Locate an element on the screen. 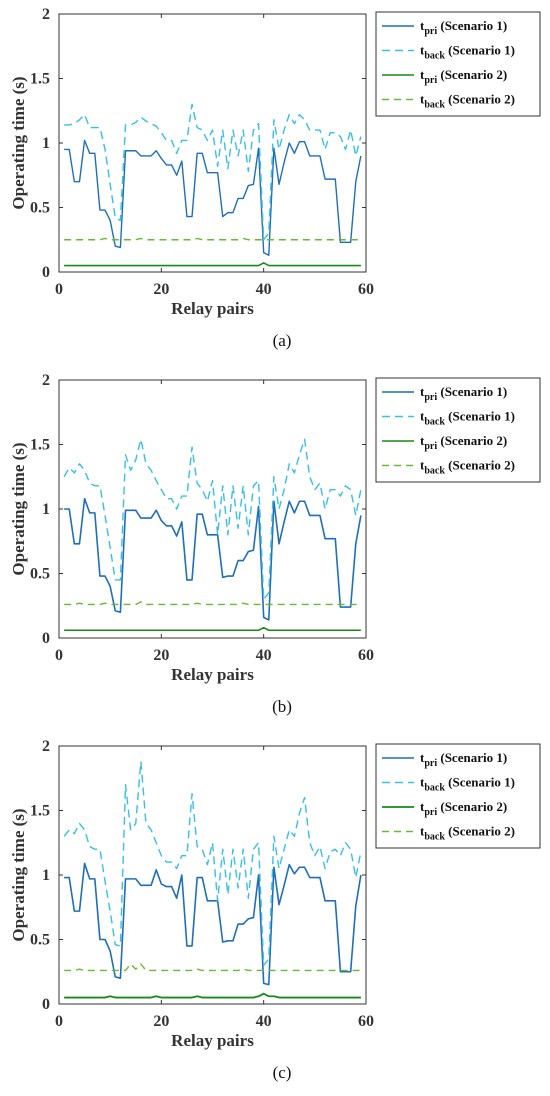  panel-caption: (c) is located at coordinates (282, 1072).